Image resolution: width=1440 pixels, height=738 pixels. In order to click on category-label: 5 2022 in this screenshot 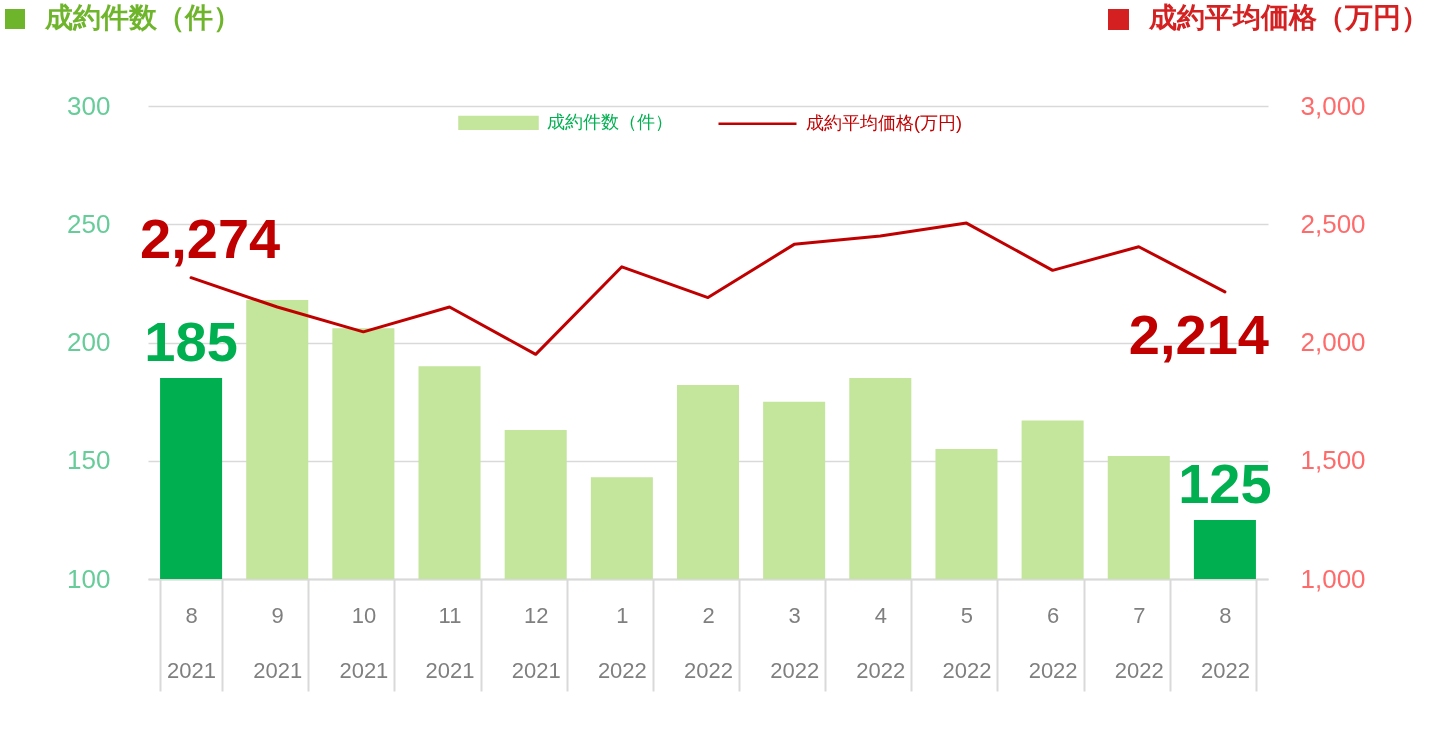, I will do `click(967, 642)`.